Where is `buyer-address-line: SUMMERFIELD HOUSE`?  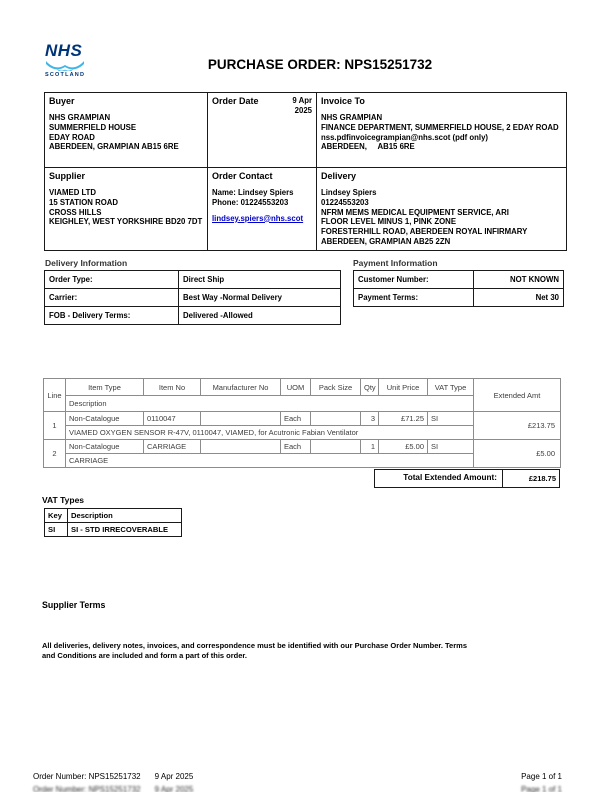
buyer-address-line: SUMMERFIELD HOUSE is located at coordinates (93, 127).